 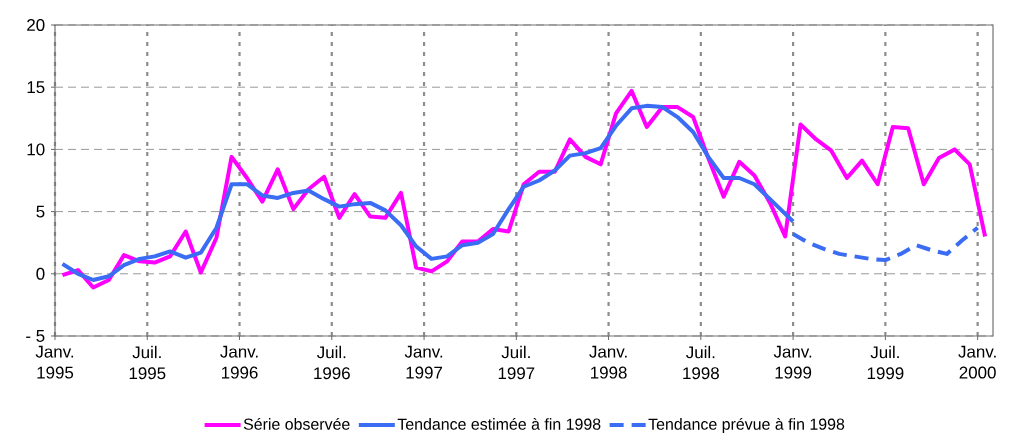 What do you see at coordinates (608, 362) in the screenshot?
I see `x-tick-label: Janv. 1998` at bounding box center [608, 362].